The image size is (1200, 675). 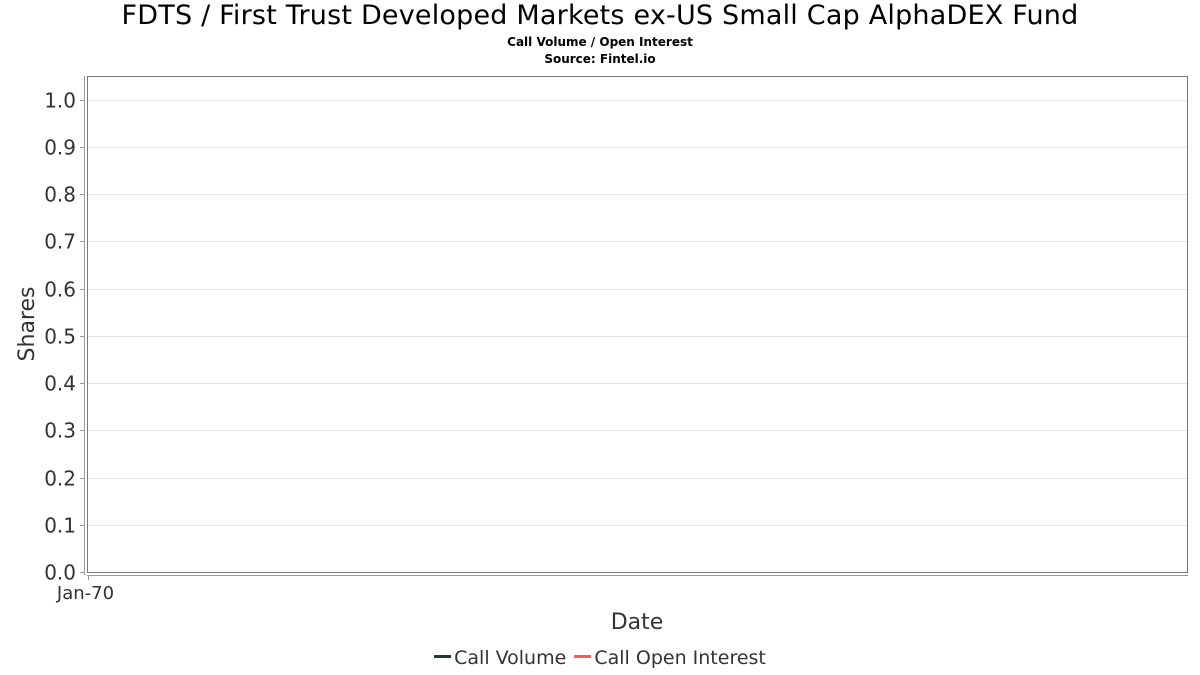 I want to click on legend-label: Call Open Interest, so click(x=680, y=658).